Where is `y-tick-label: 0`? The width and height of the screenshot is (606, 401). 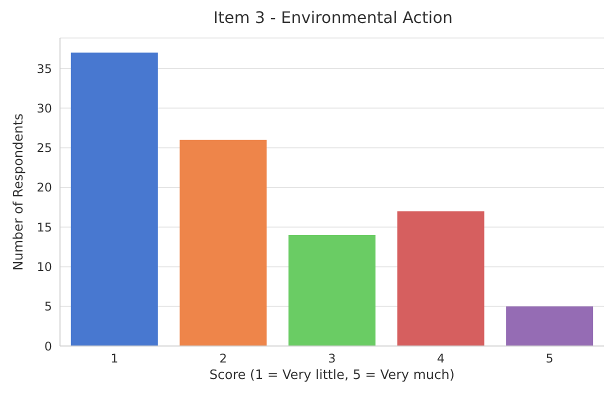
y-tick-label: 0 is located at coordinates (48, 346).